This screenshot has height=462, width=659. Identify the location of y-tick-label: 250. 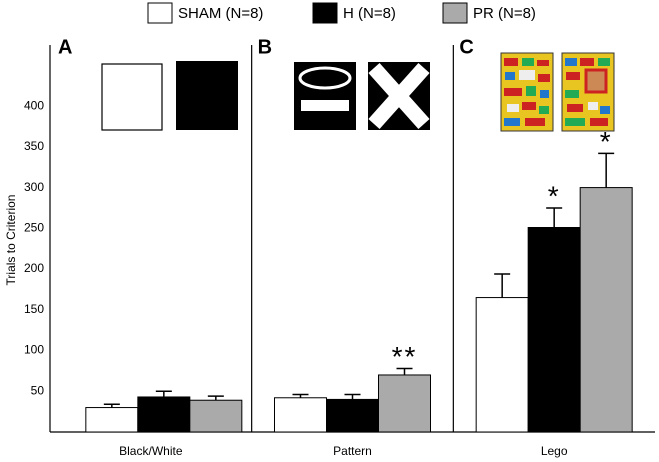
(34, 227).